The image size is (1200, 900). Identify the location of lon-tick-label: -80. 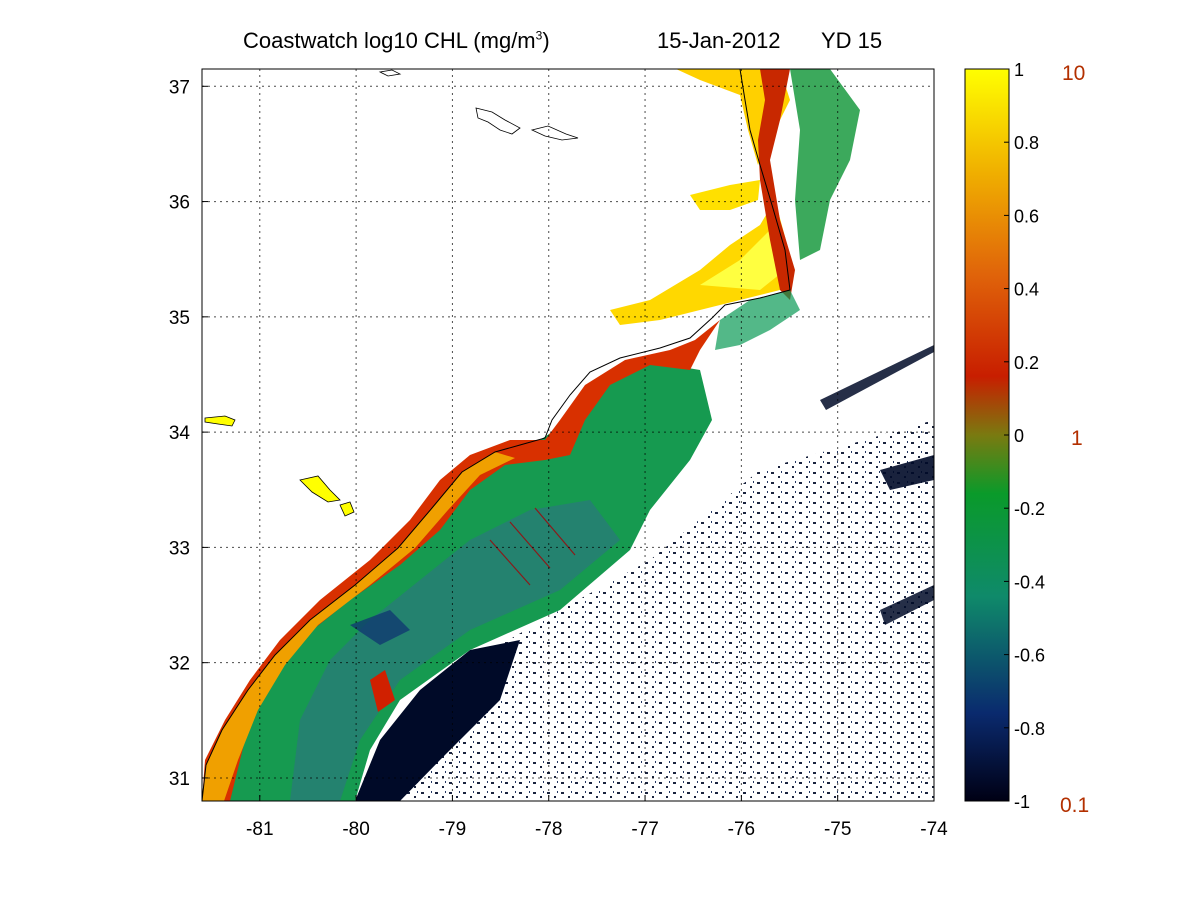
(355, 829).